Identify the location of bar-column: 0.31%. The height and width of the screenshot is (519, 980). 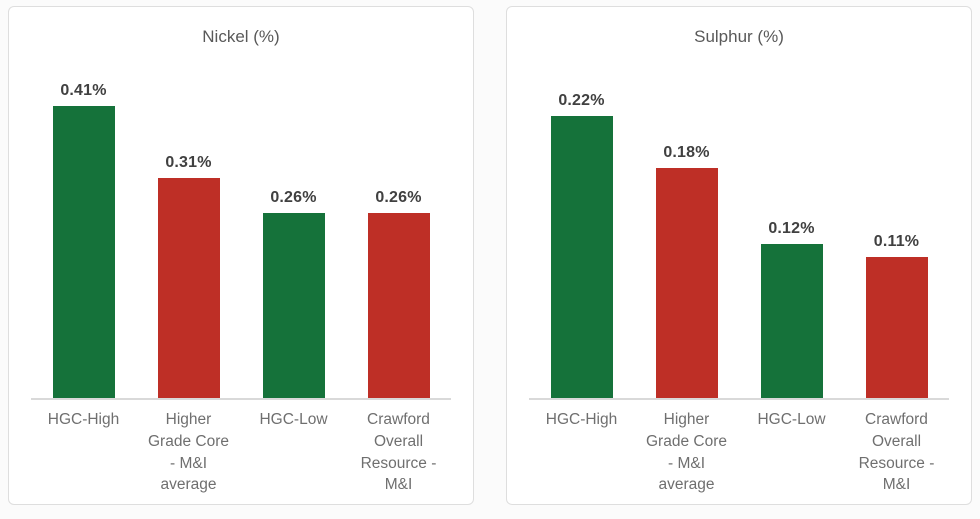
(188, 231).